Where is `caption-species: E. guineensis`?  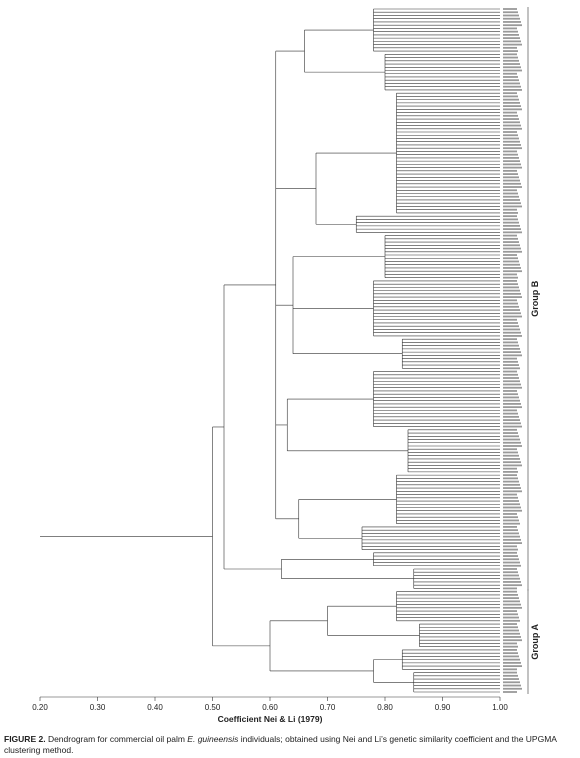
caption-species: E. guineensis is located at coordinates (213, 739).